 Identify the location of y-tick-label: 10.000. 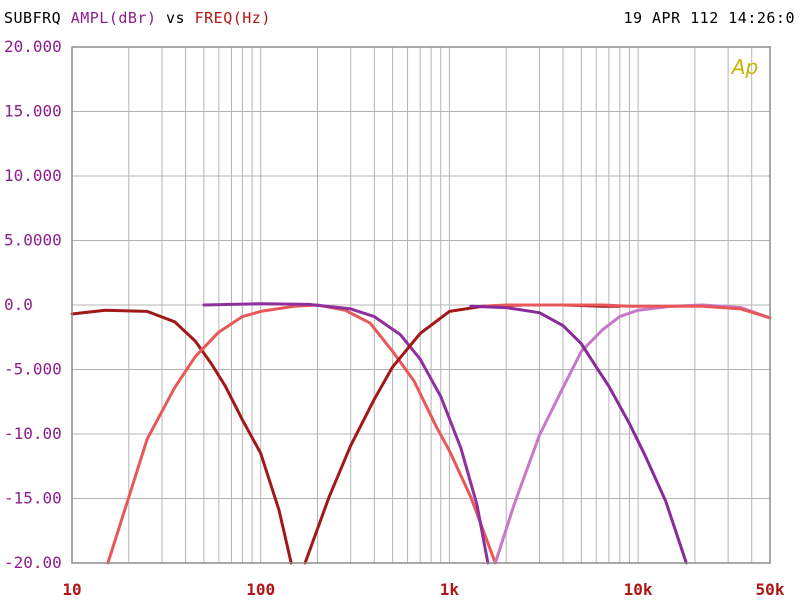
(33, 175).